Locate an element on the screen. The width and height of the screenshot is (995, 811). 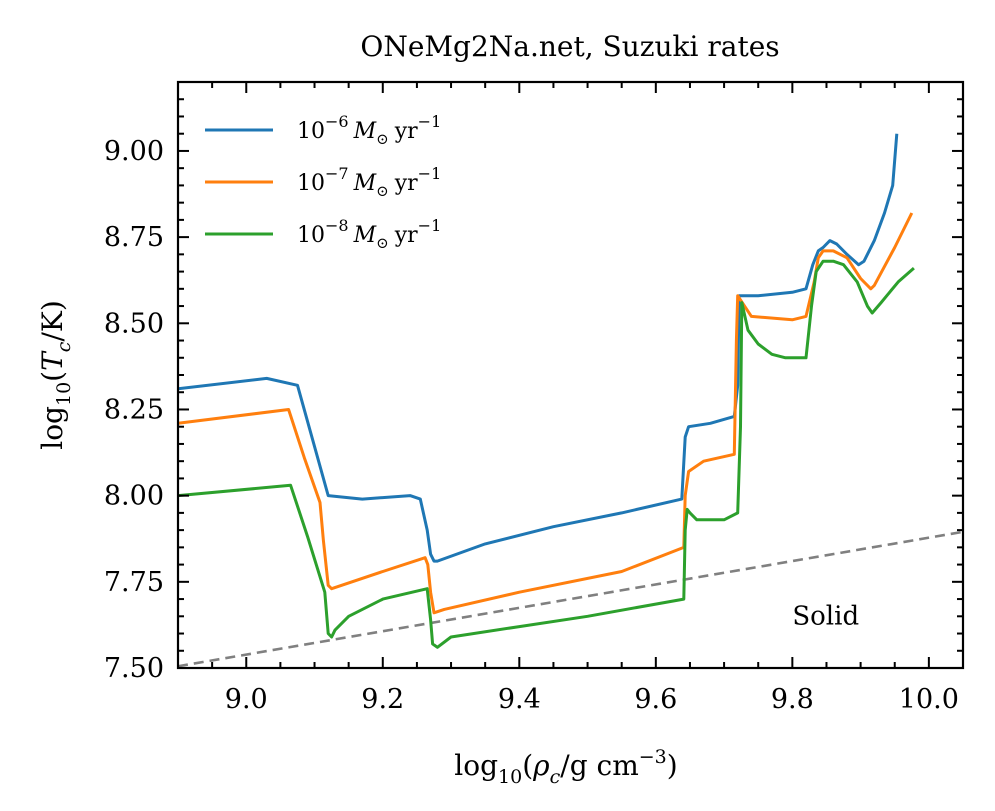
y-tick-label: 9.00 is located at coordinates (134, 151).